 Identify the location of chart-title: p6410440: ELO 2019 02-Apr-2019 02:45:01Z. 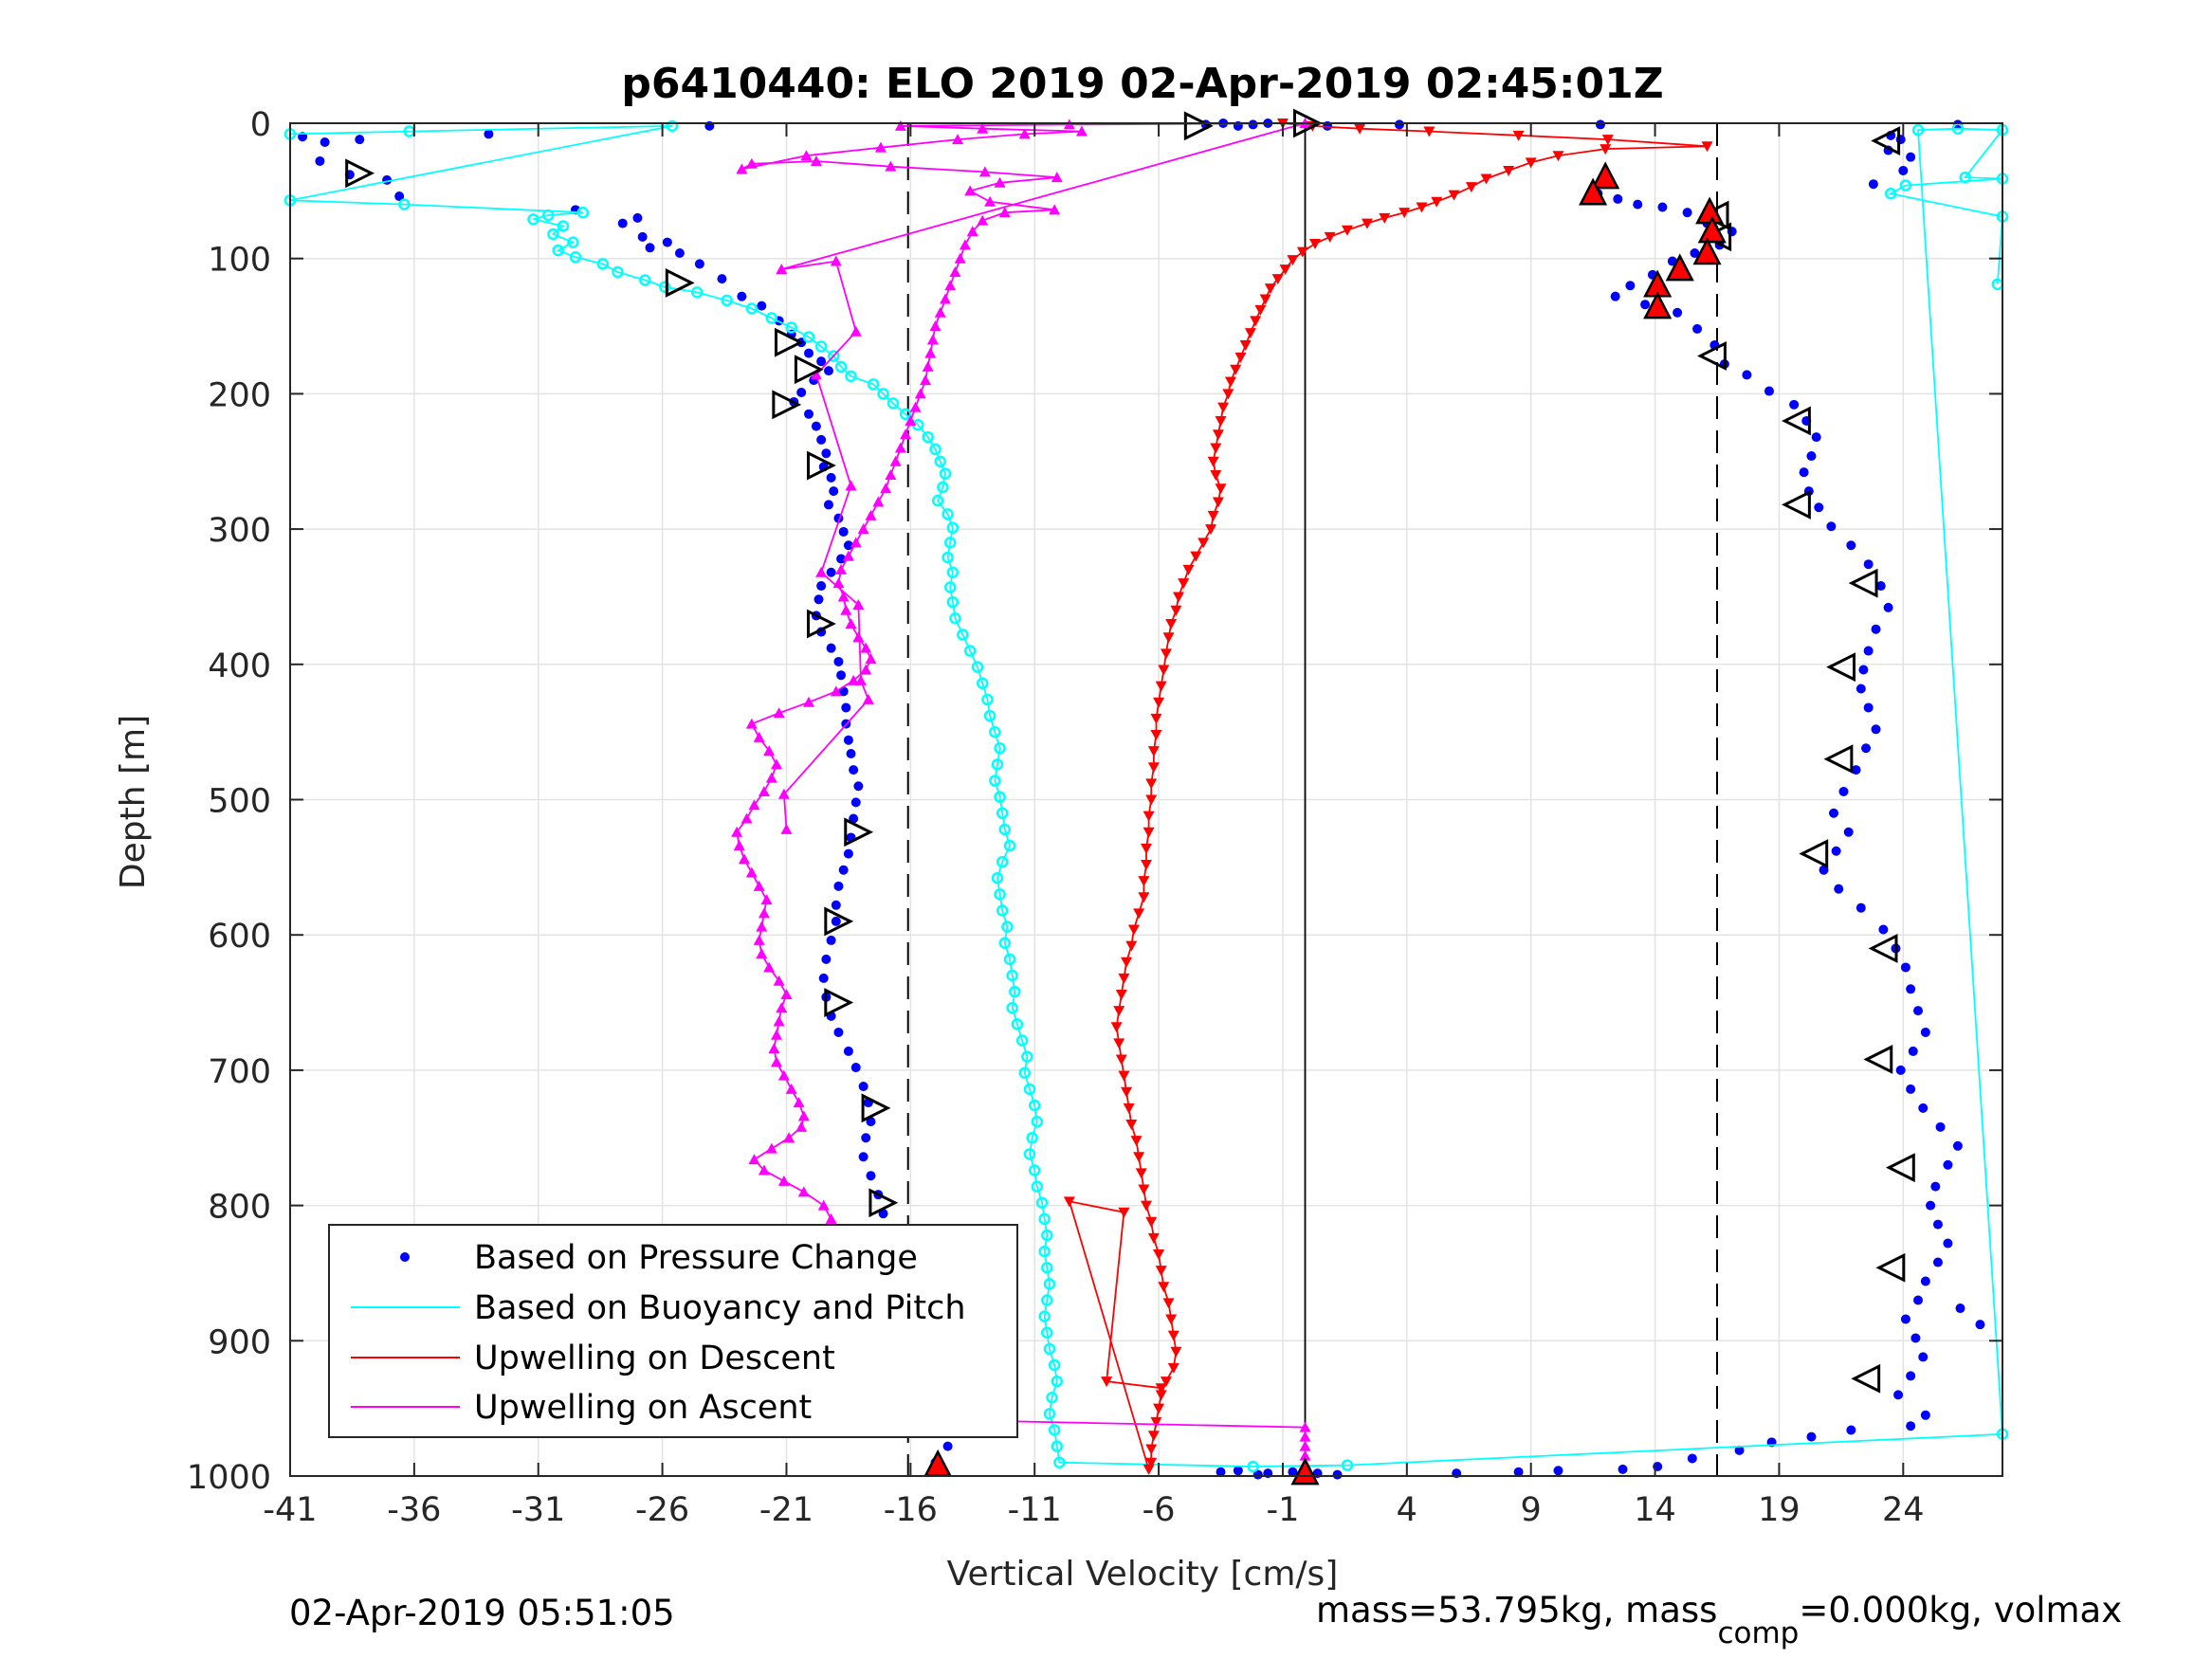
(1142, 84).